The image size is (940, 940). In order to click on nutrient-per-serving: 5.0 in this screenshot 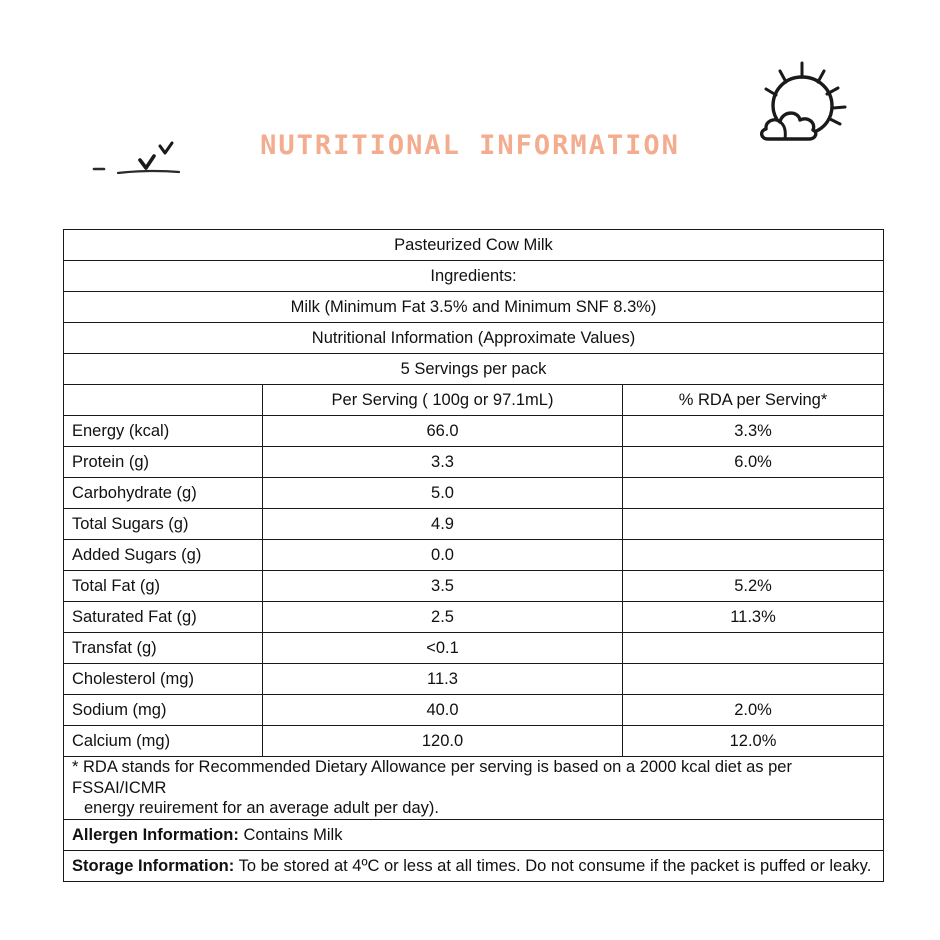, I will do `click(442, 493)`.